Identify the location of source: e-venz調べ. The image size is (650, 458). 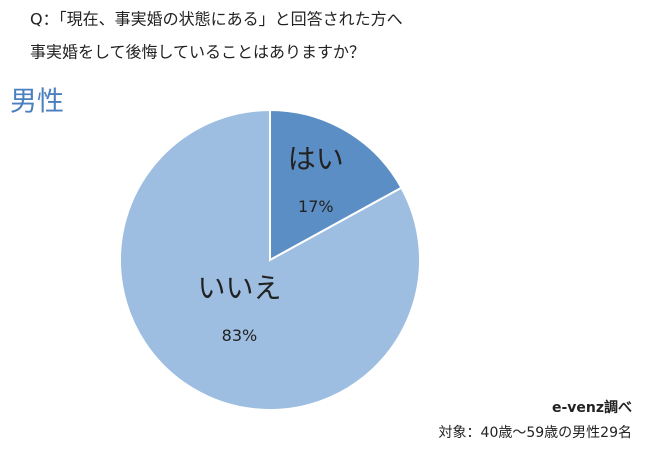
(592, 407).